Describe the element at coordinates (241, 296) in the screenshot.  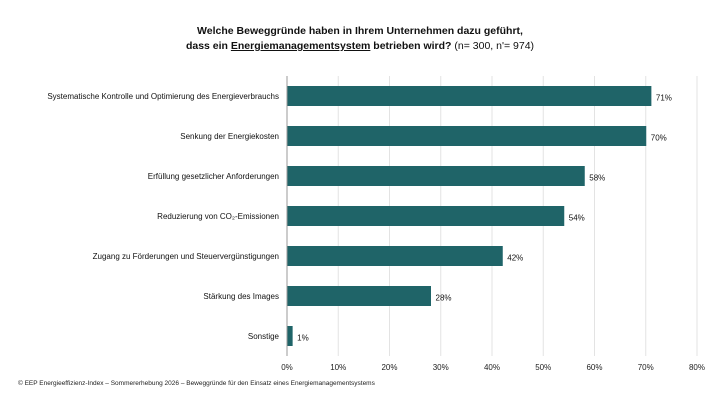
I see `category-label: Stärkung des Images` at that location.